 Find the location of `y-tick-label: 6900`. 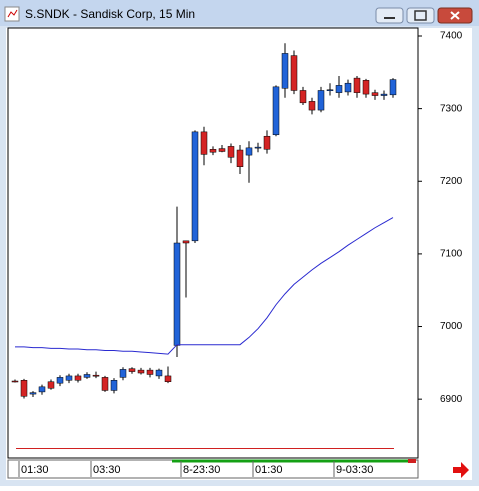

y-tick-label: 6900 is located at coordinates (451, 399).